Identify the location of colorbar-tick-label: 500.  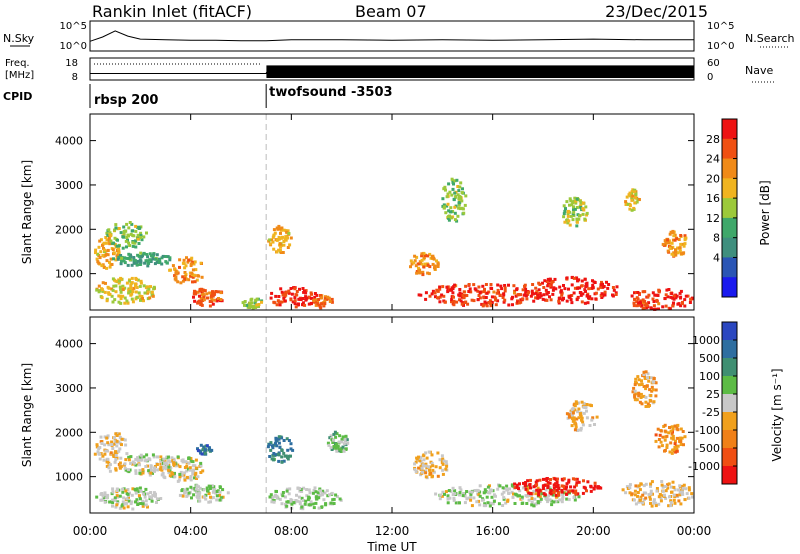
(709, 358).